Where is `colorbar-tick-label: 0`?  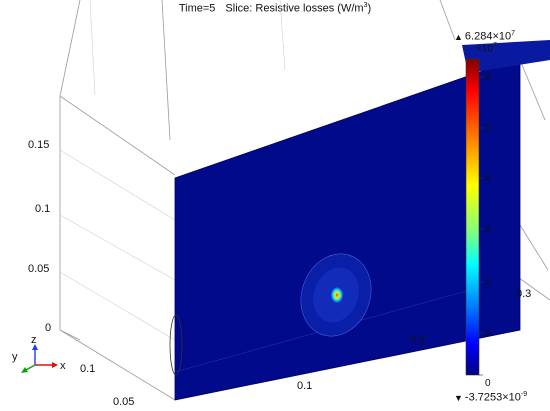
colorbar-tick-label: 0 is located at coordinates (488, 383).